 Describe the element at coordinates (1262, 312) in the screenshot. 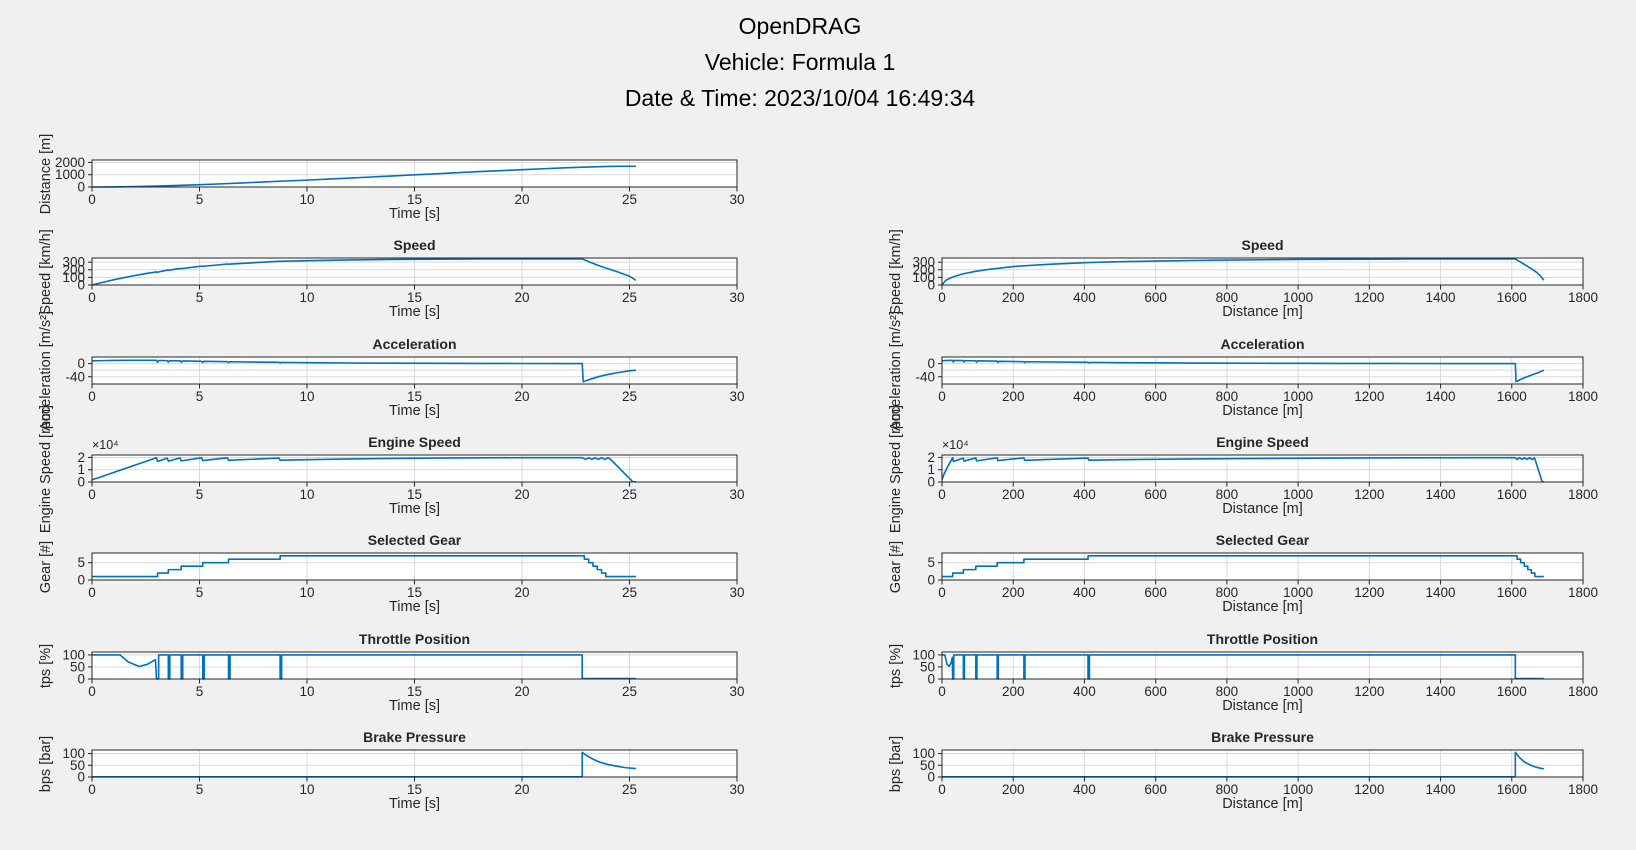

I see `x-axis-label: Distance [m]` at that location.